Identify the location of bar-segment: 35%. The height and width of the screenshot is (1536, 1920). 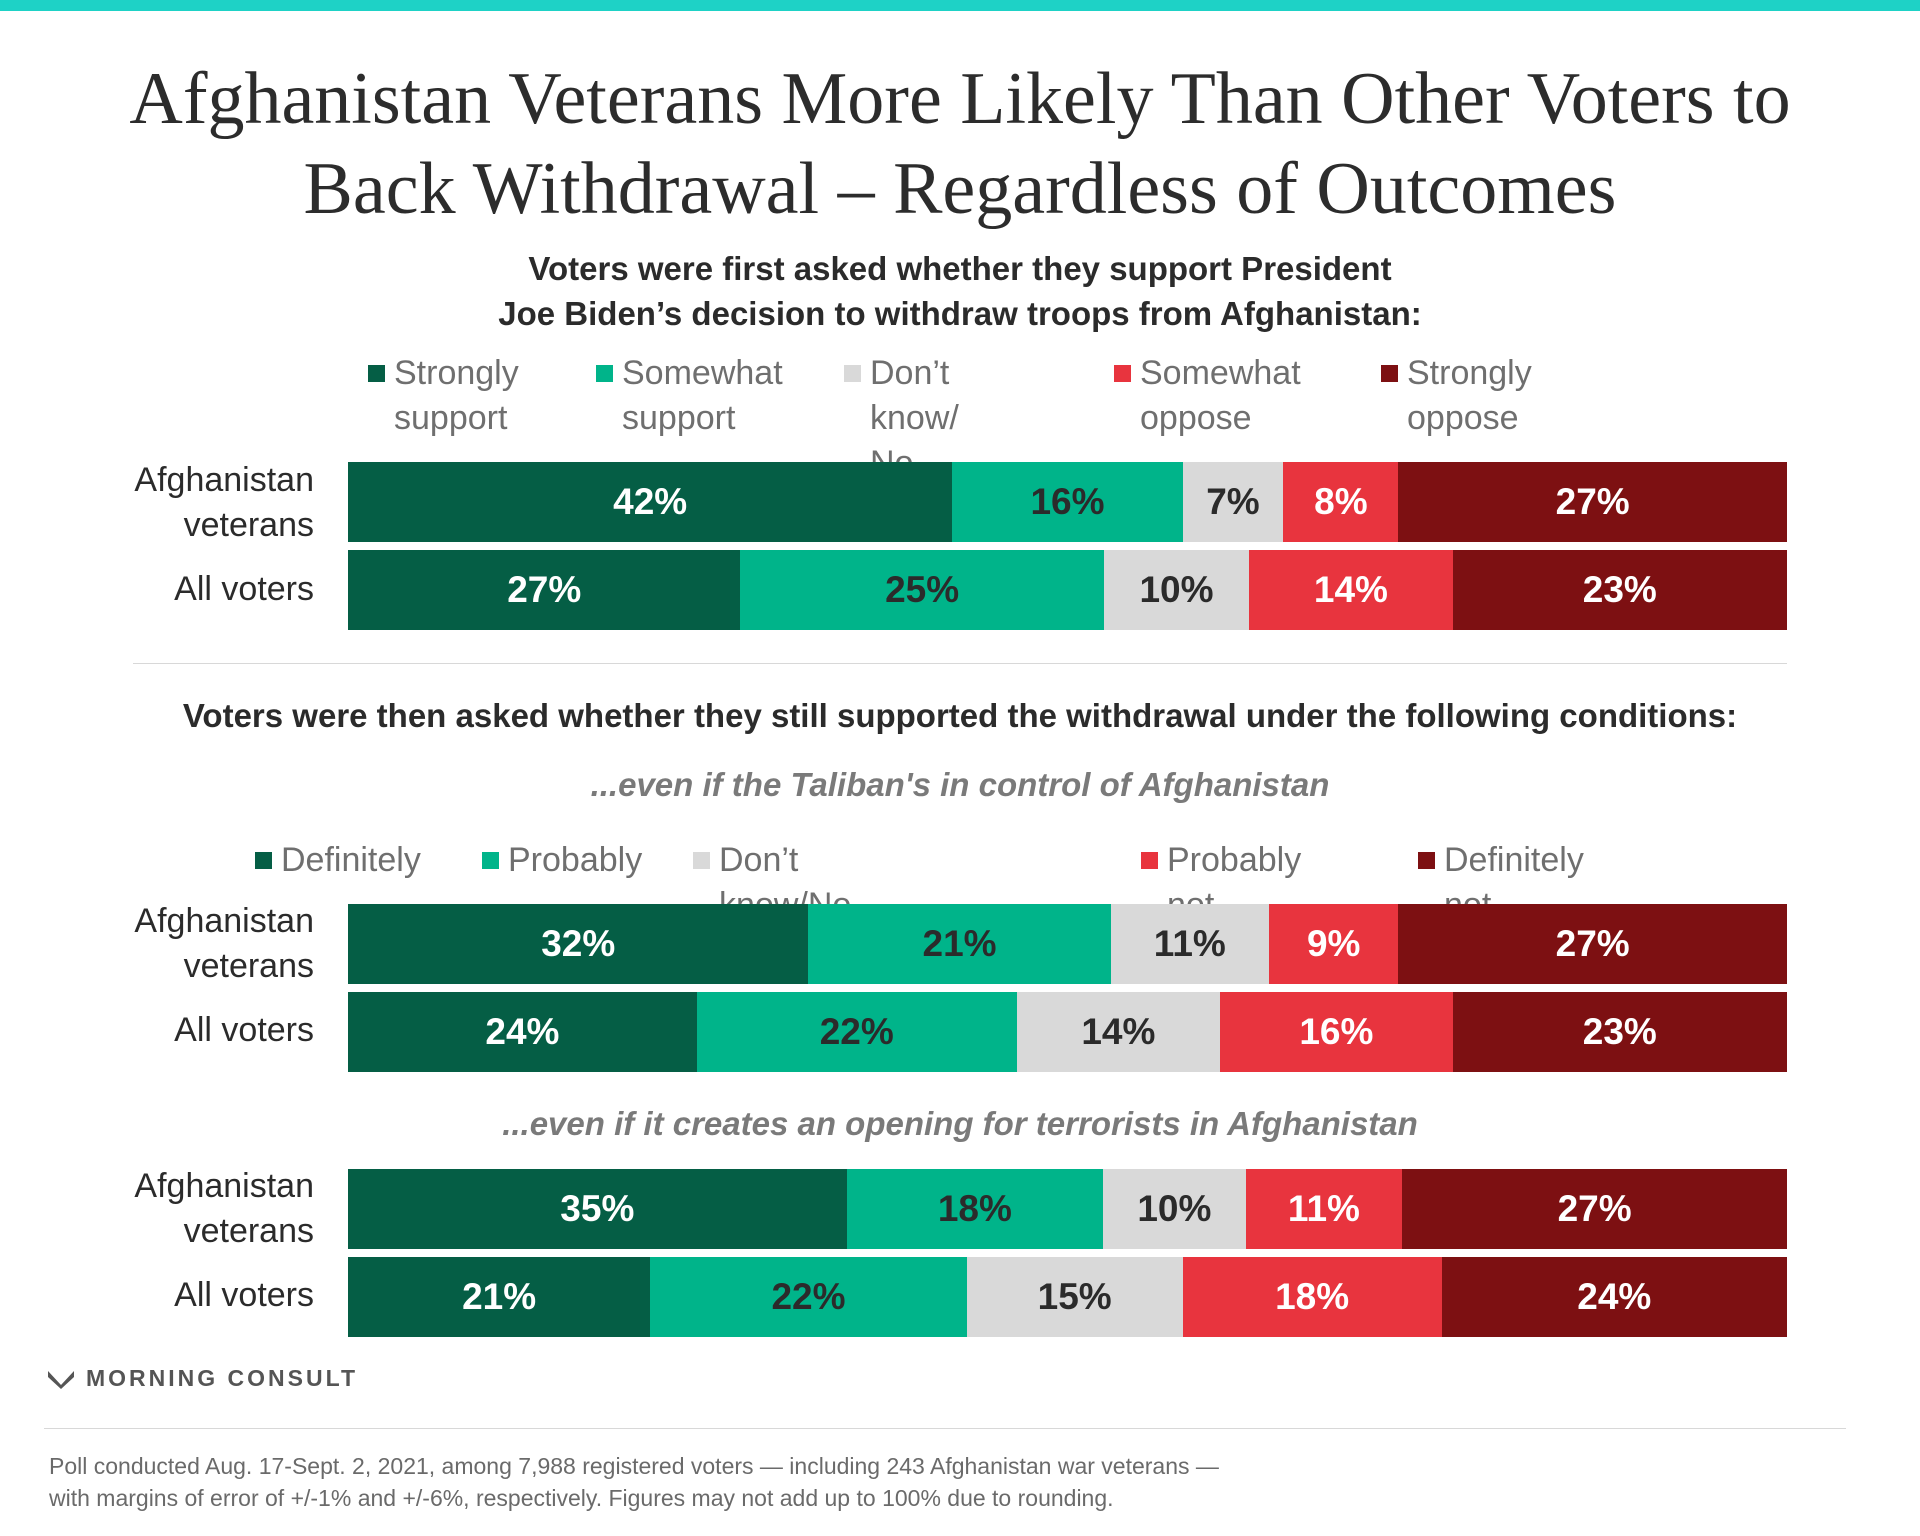
(597, 1209).